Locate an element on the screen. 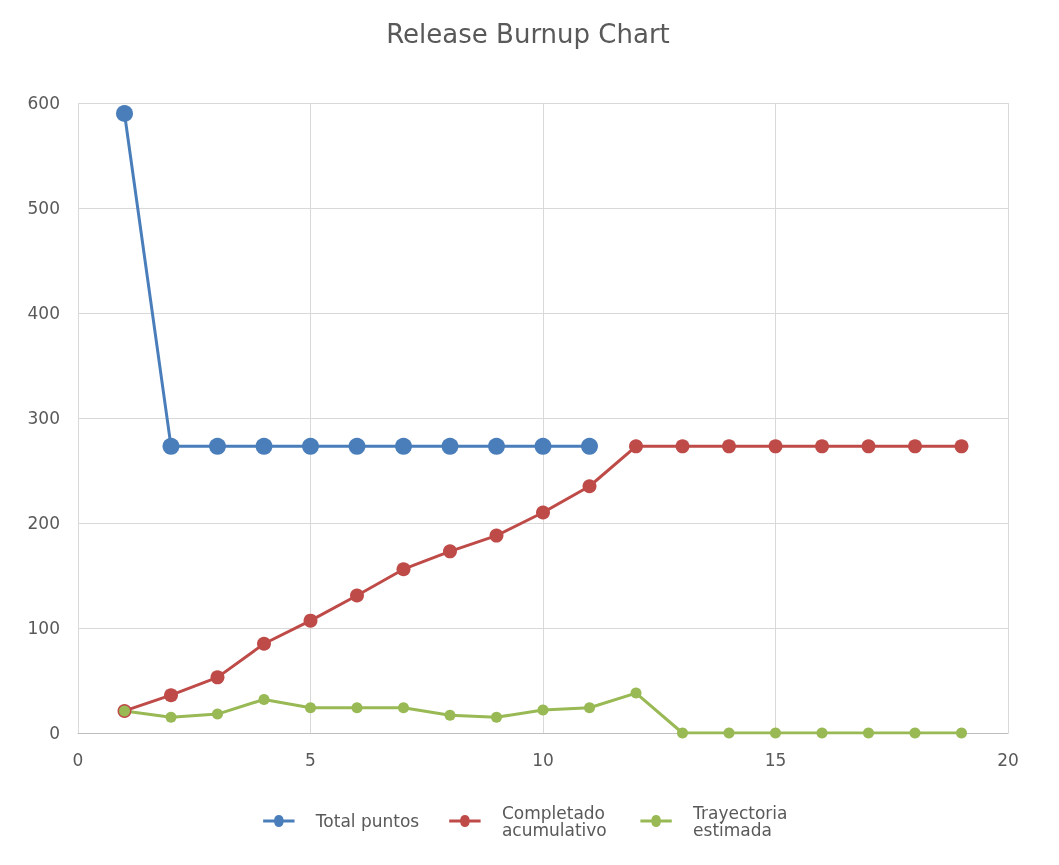 The height and width of the screenshot is (865, 1059). legend-label: Completado acumulativo is located at coordinates (556, 821).